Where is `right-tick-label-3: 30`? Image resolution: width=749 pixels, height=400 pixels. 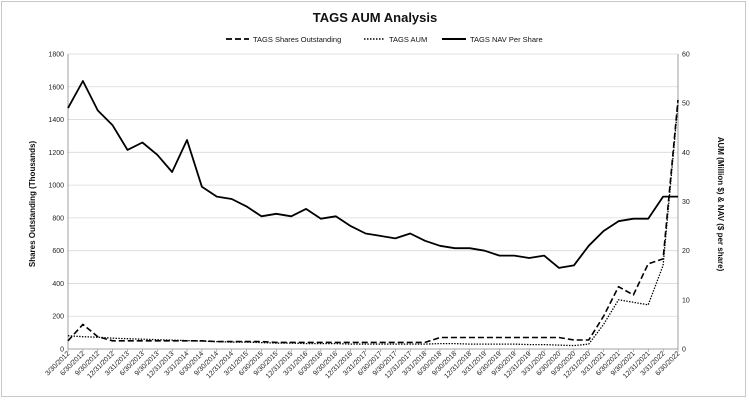 right-tick-label-3: 30 is located at coordinates (686, 202).